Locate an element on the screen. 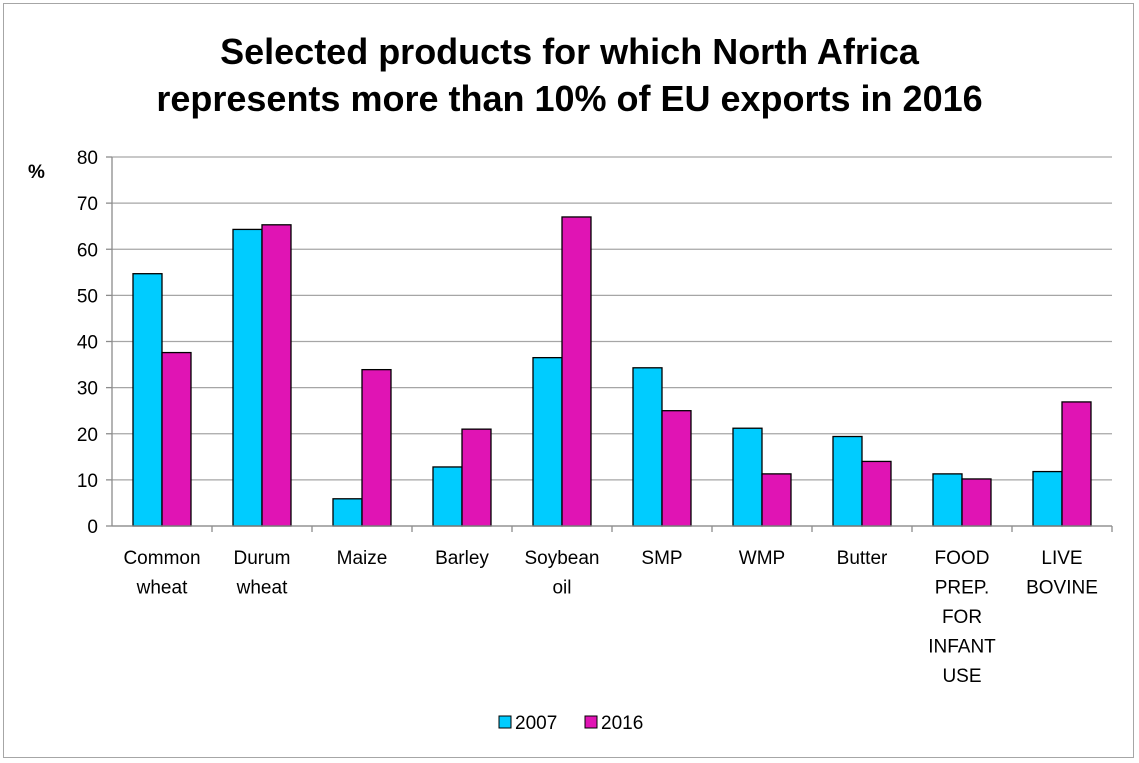 The height and width of the screenshot is (763, 1139). x-tick-label: SMP is located at coordinates (661, 558).